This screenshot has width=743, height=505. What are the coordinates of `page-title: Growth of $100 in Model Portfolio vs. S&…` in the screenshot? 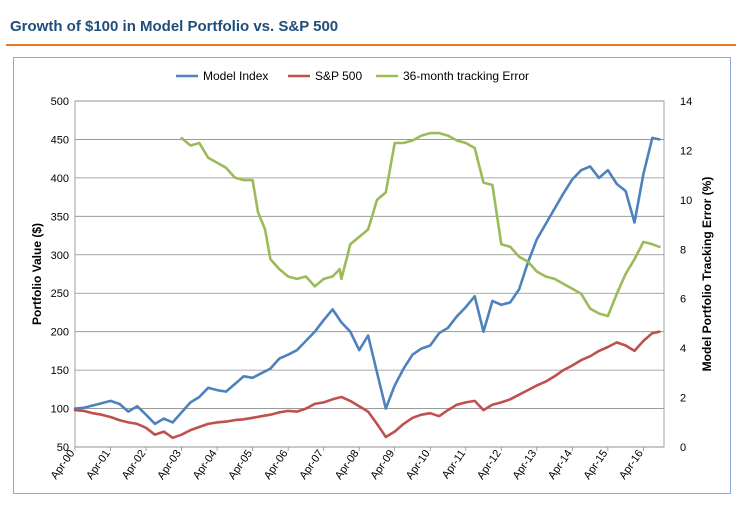 It's located at (174, 26).